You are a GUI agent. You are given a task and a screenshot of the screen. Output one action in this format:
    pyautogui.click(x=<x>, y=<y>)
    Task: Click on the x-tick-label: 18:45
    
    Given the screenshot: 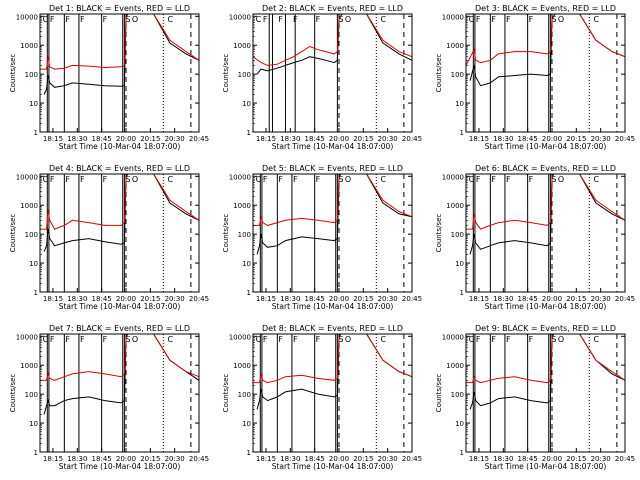 What is the action you would take?
    pyautogui.click(x=315, y=139)
    